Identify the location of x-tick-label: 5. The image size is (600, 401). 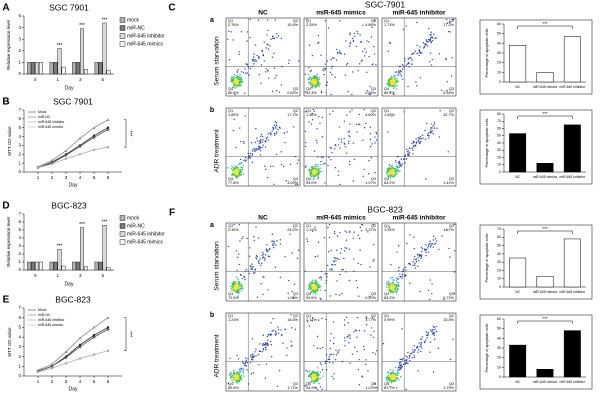
(94, 177).